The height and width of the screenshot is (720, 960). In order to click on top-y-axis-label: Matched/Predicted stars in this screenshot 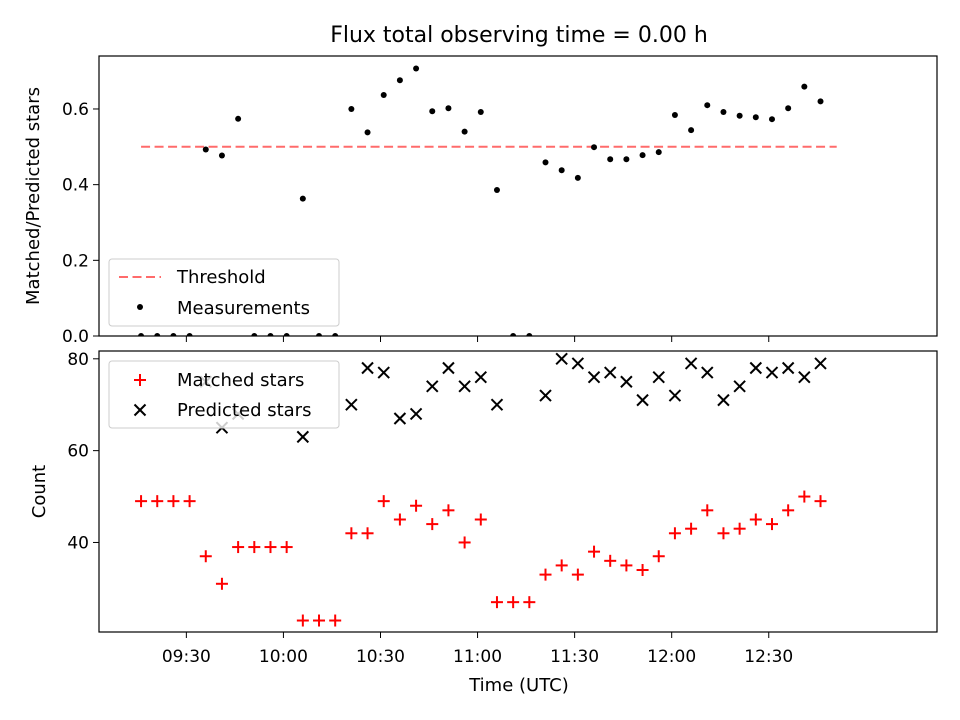, I will do `click(33, 196)`.